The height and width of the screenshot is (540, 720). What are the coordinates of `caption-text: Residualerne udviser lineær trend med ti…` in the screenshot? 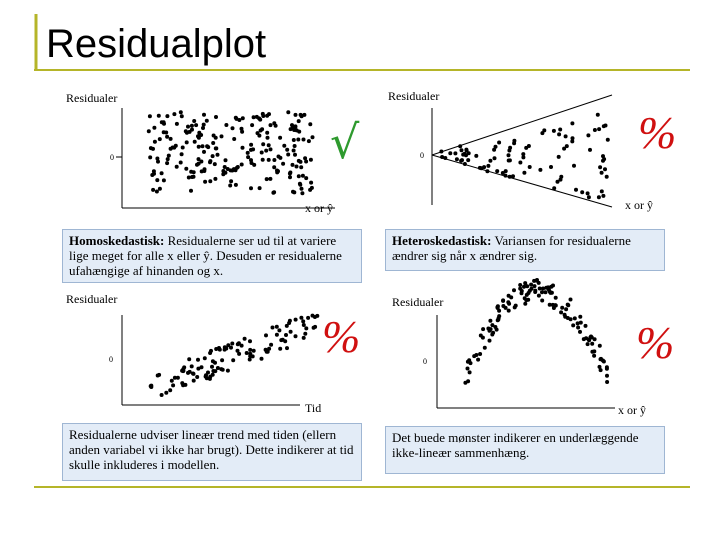 It's located at (211, 449).